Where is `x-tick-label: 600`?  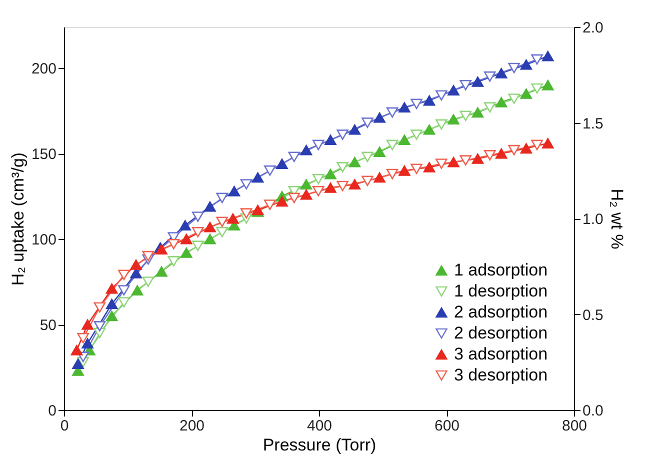
x-tick-label: 600 is located at coordinates (447, 426).